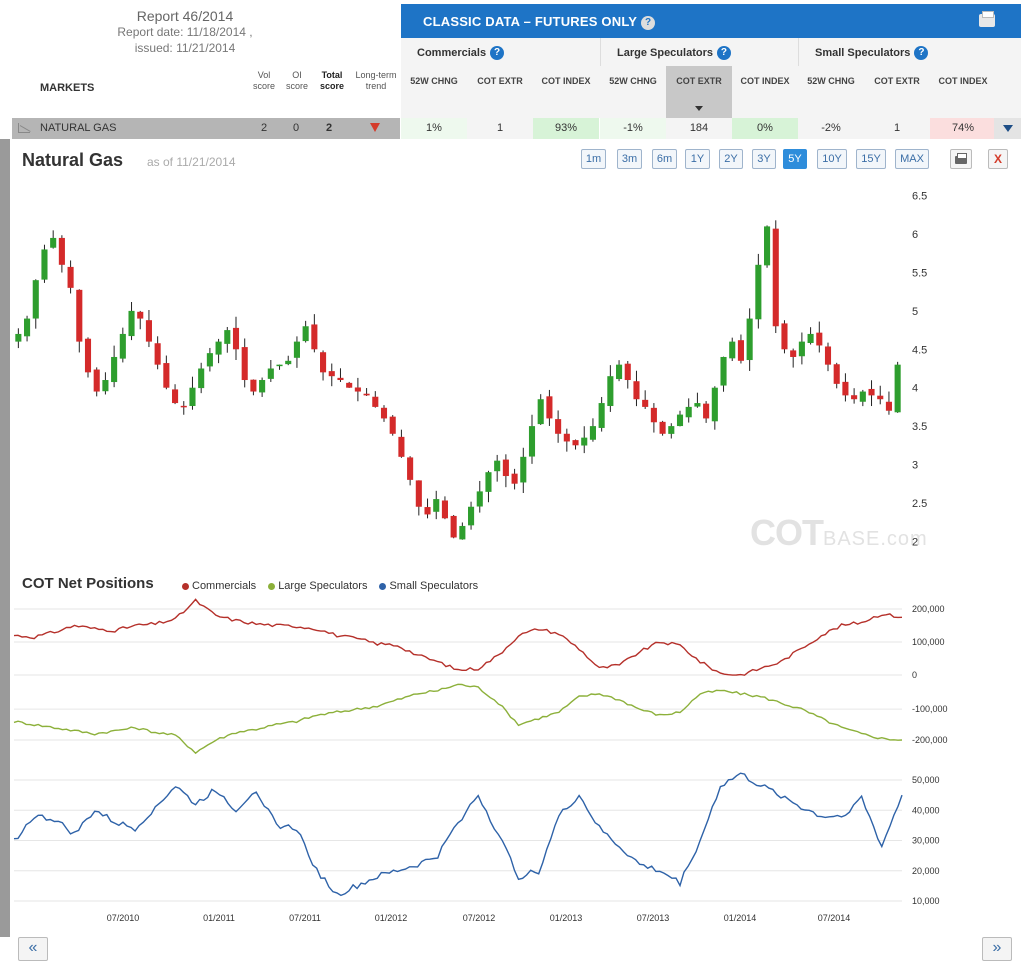  Describe the element at coordinates (1007, 128) in the screenshot. I see `expand-row-icon` at that location.